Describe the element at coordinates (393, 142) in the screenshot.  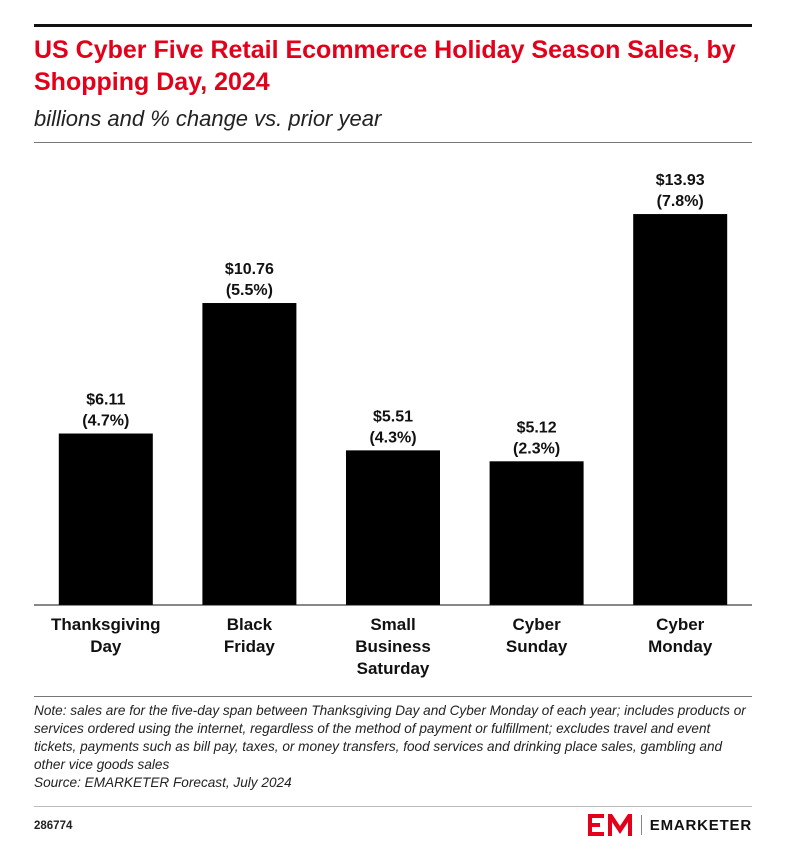
I see `subtitle-rule` at that location.